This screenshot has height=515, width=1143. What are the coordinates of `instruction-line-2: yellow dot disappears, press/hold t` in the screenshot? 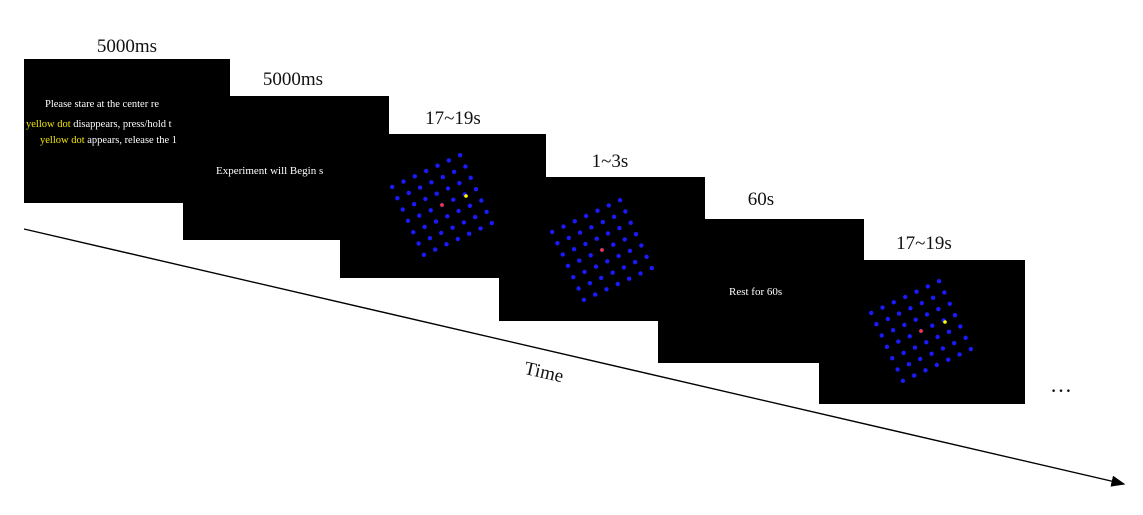 It's located at (99, 125).